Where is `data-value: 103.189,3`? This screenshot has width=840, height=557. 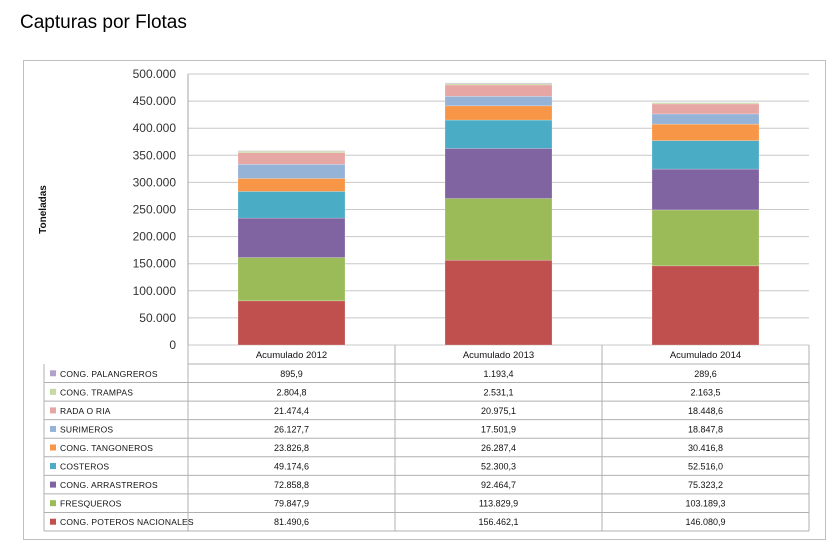 data-value: 103.189,3 is located at coordinates (705, 504).